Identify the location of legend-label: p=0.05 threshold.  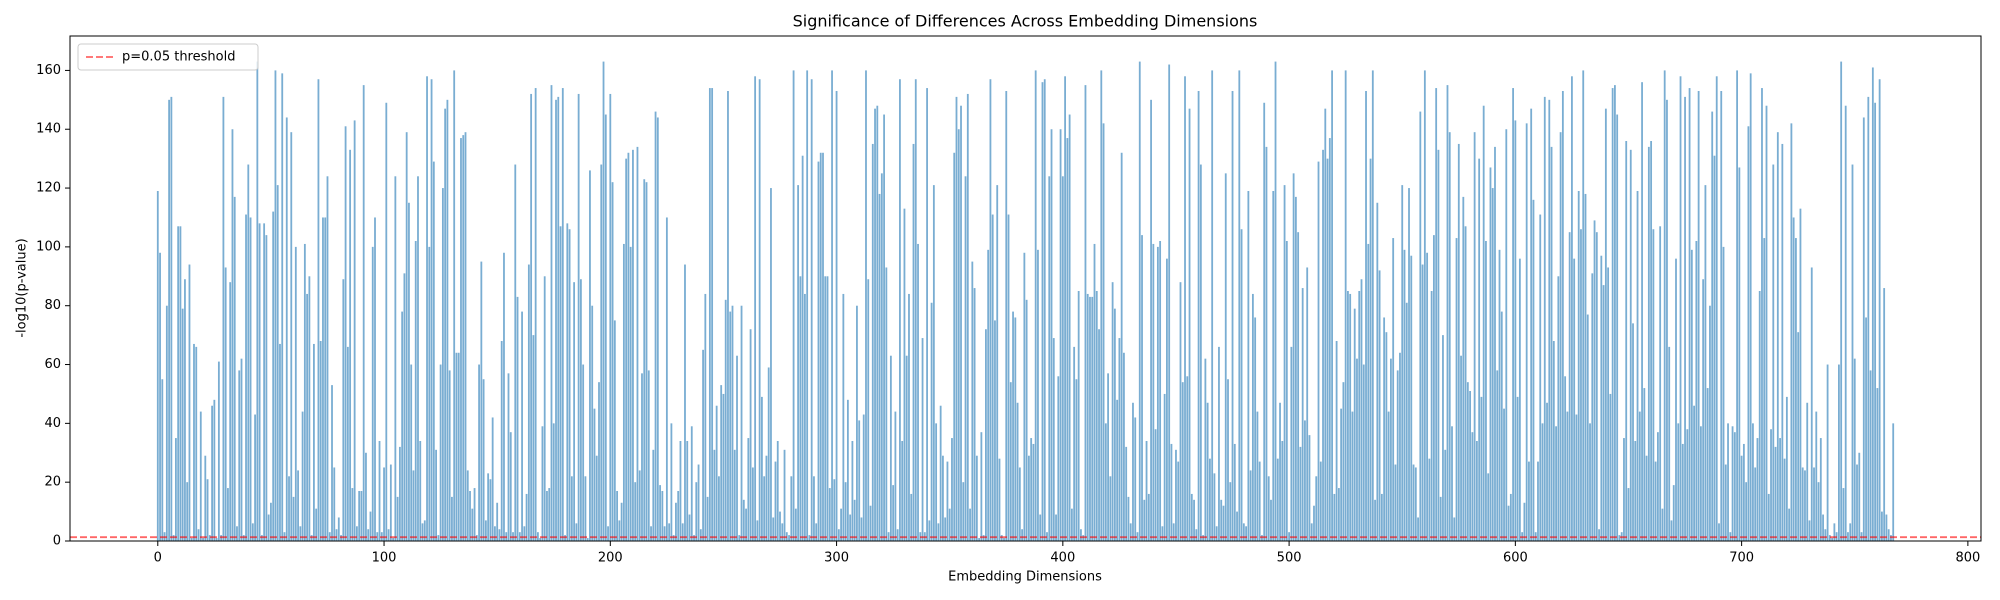
(178, 57).